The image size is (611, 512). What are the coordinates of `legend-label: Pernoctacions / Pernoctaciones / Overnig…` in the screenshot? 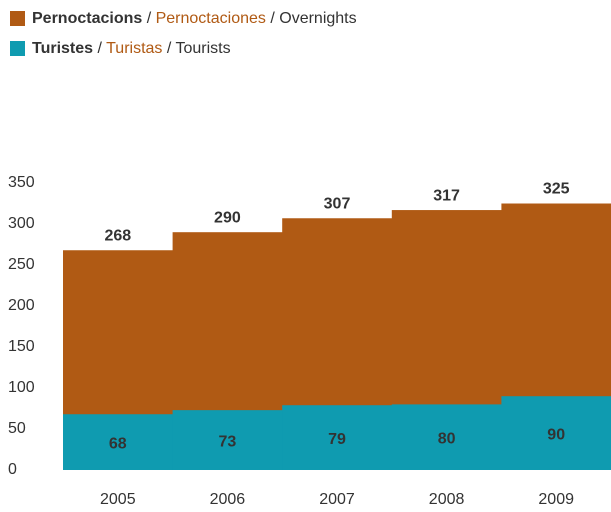 It's located at (194, 18).